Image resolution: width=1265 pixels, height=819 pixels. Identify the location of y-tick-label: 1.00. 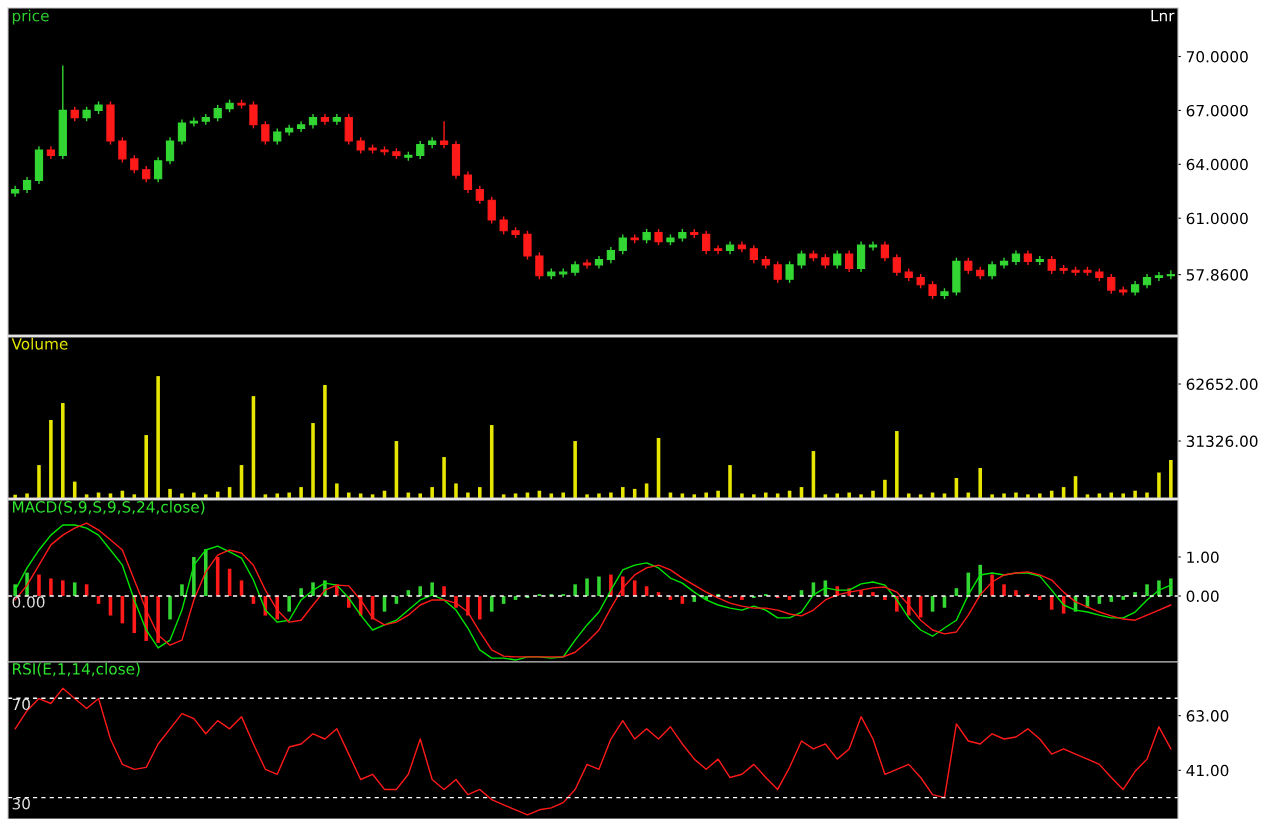
(1203, 557).